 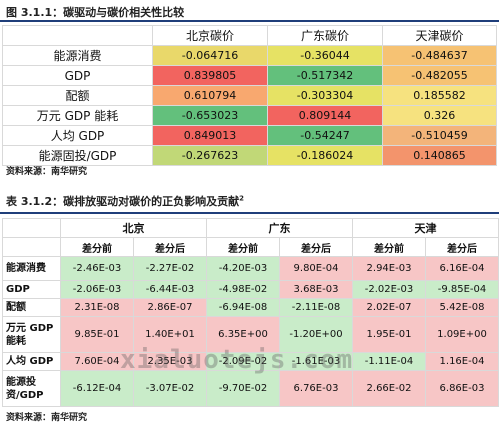 I want to click on data-cell: 0.839805, so click(x=210, y=75).